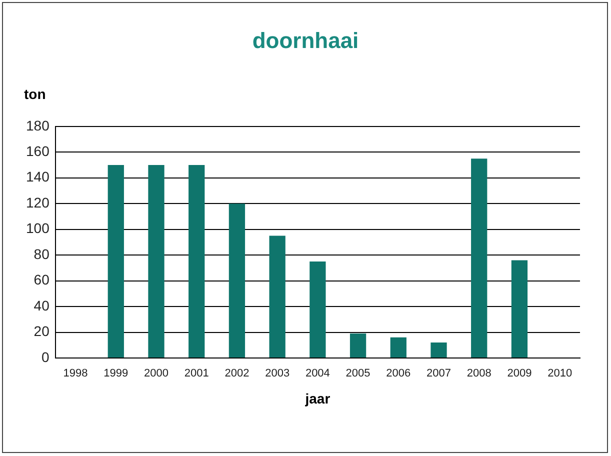 The image size is (611, 456). Describe the element at coordinates (42, 331) in the screenshot. I see `y-tick-label: 20` at that location.